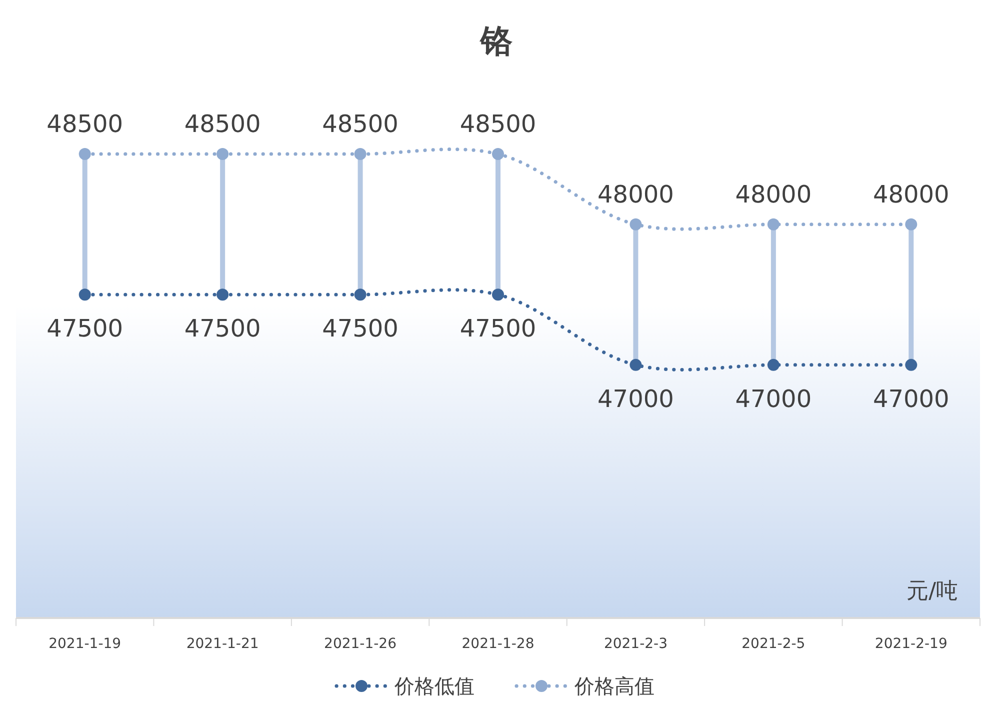  I want to click on x-tick-label: 2021-1-19, so click(85, 644).